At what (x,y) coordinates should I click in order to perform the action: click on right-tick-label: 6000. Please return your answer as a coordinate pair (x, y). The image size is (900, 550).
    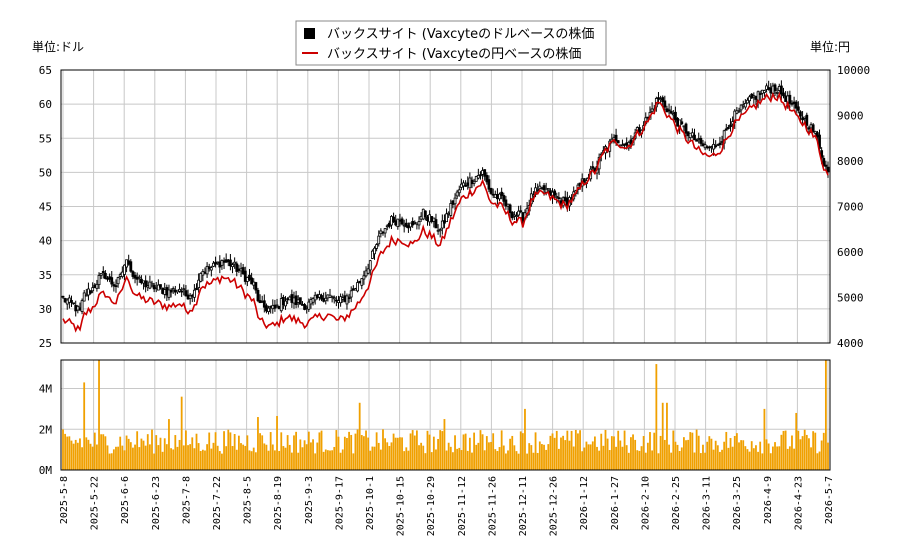
    Looking at the image, I should click on (850, 252).